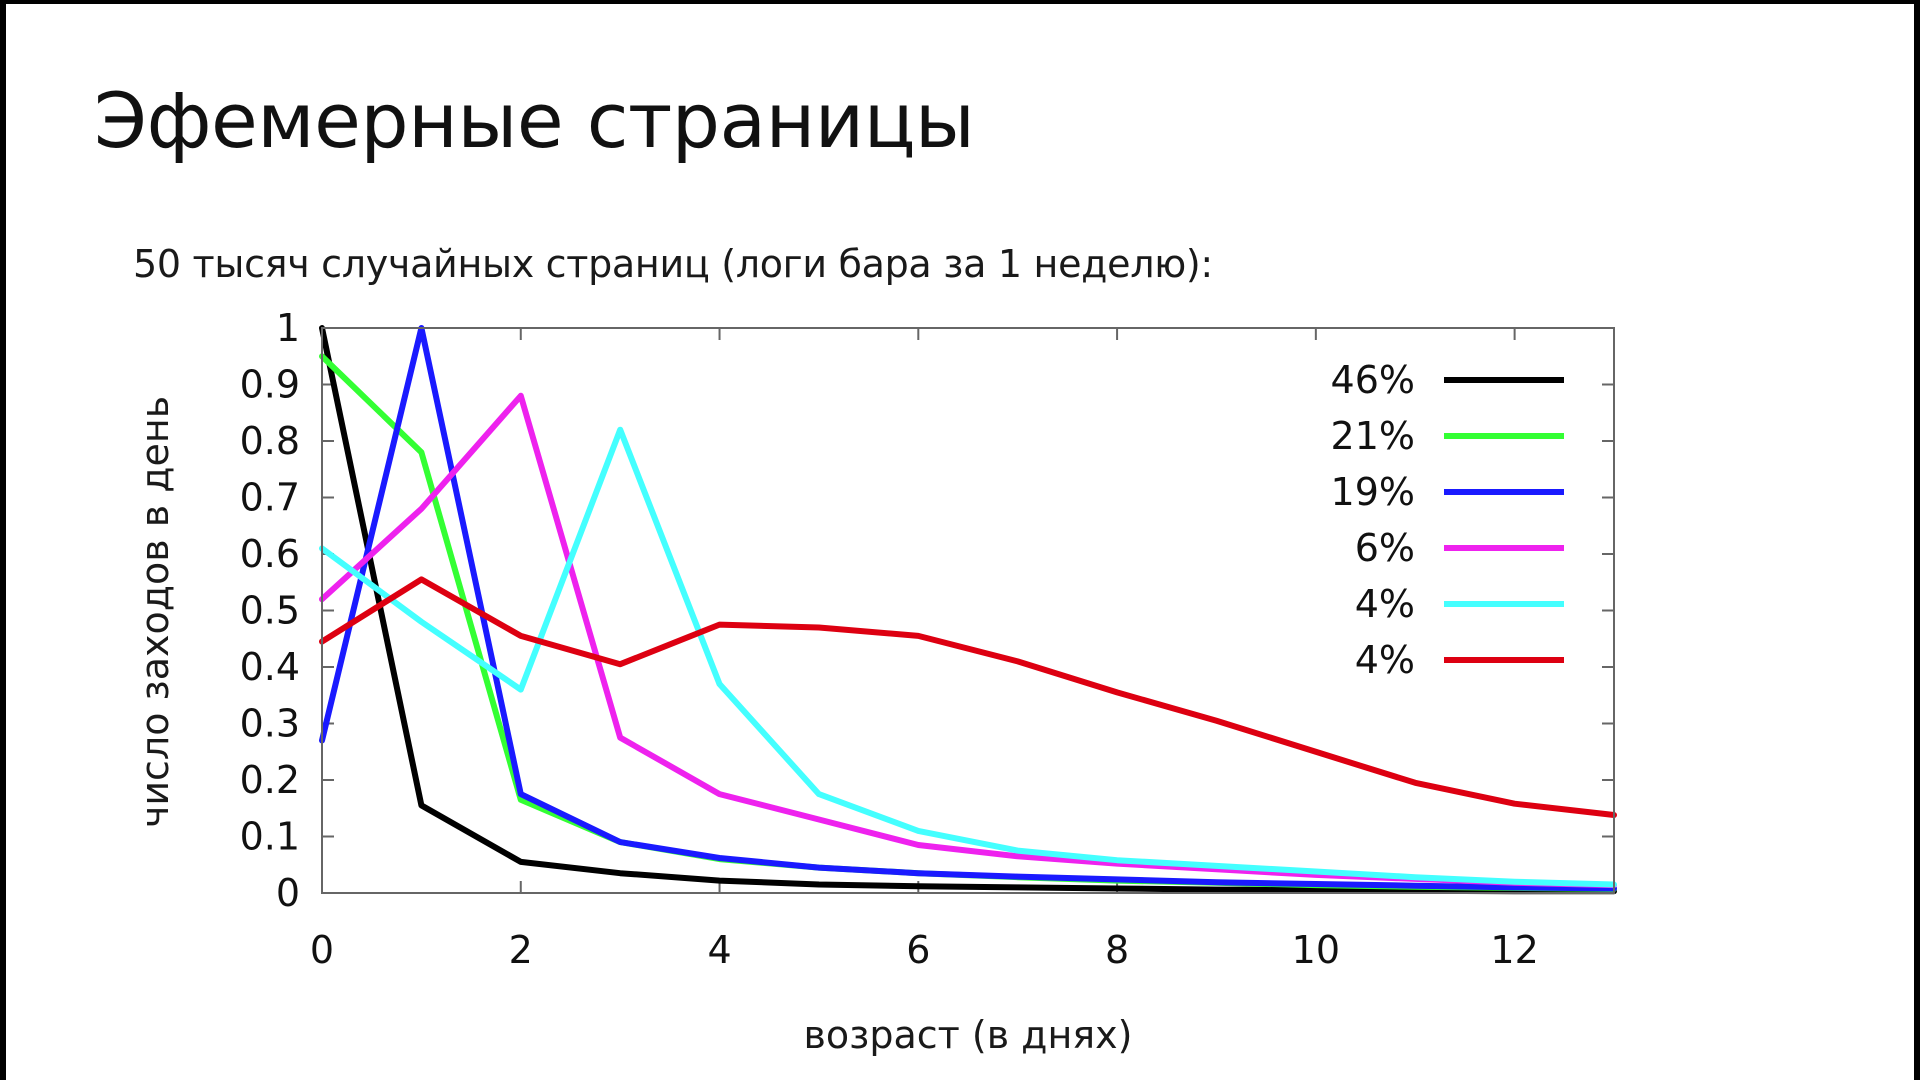 The image size is (1920, 1080). Describe the element at coordinates (1373, 380) in the screenshot. I see `legend-label: 46%` at that location.